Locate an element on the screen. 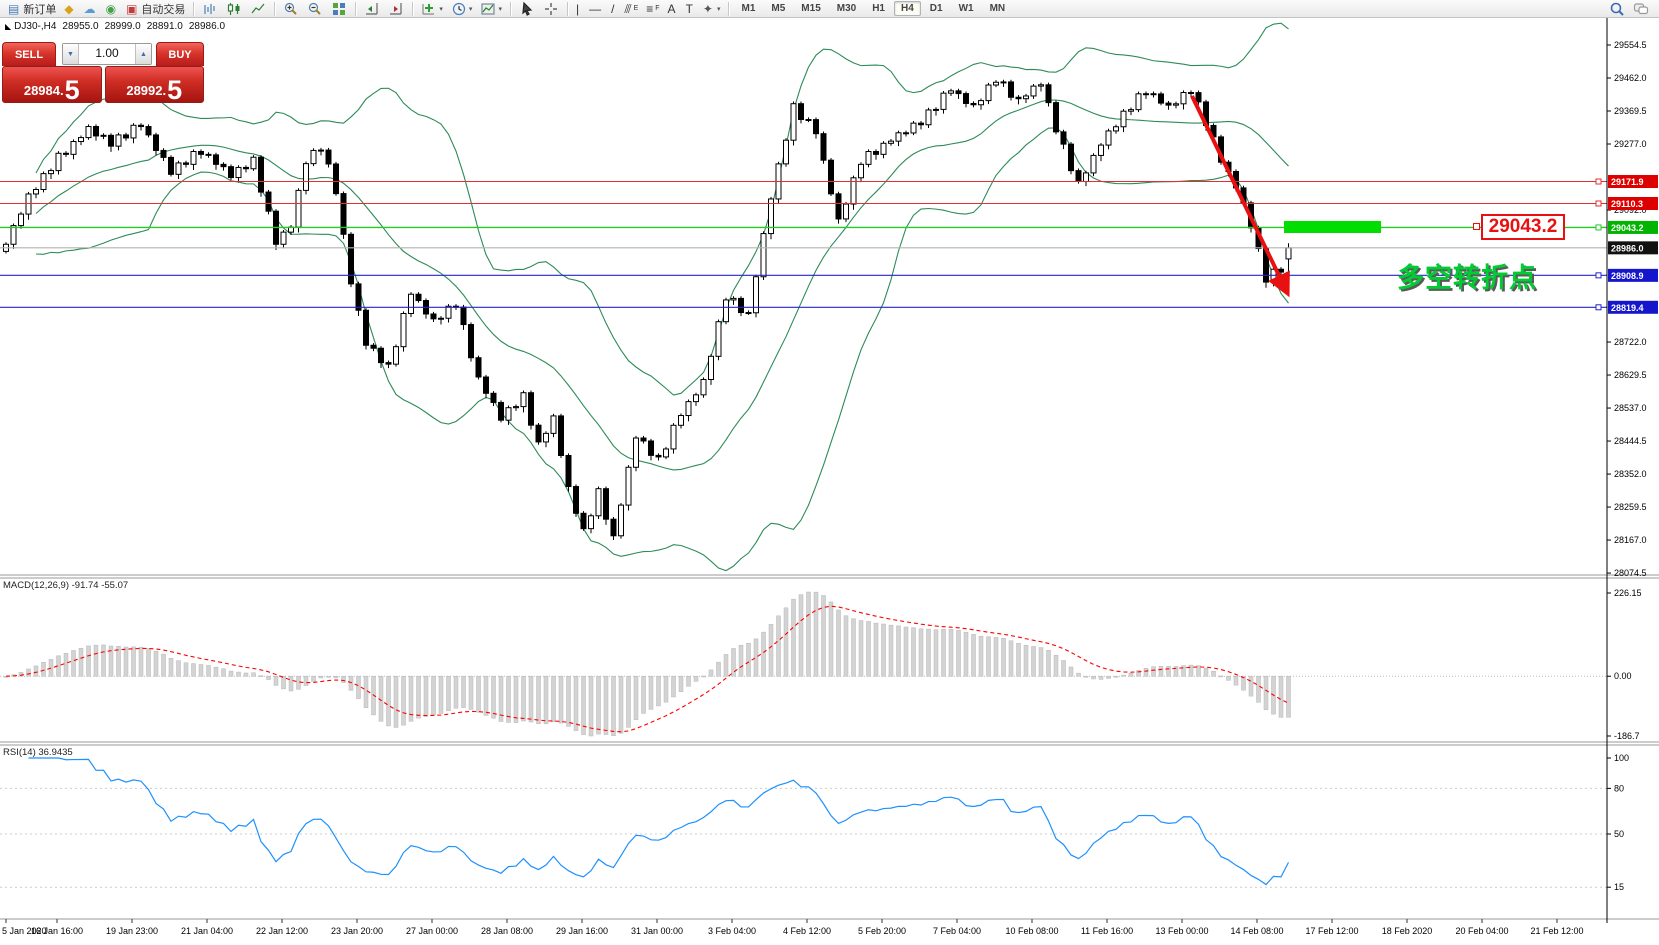 The image size is (1659, 945). price-tick: 29369.5 is located at coordinates (1630, 111).